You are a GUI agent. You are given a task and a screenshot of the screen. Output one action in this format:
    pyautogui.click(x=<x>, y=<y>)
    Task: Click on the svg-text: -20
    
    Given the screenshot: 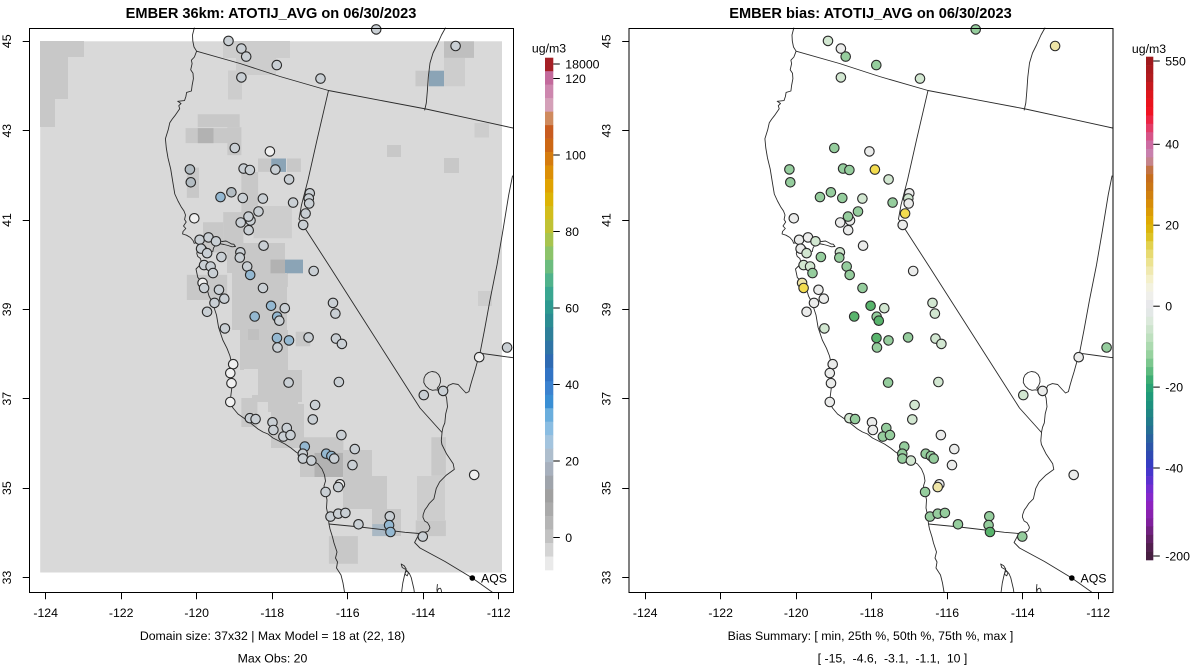 What is the action you would take?
    pyautogui.click(x=1174, y=387)
    